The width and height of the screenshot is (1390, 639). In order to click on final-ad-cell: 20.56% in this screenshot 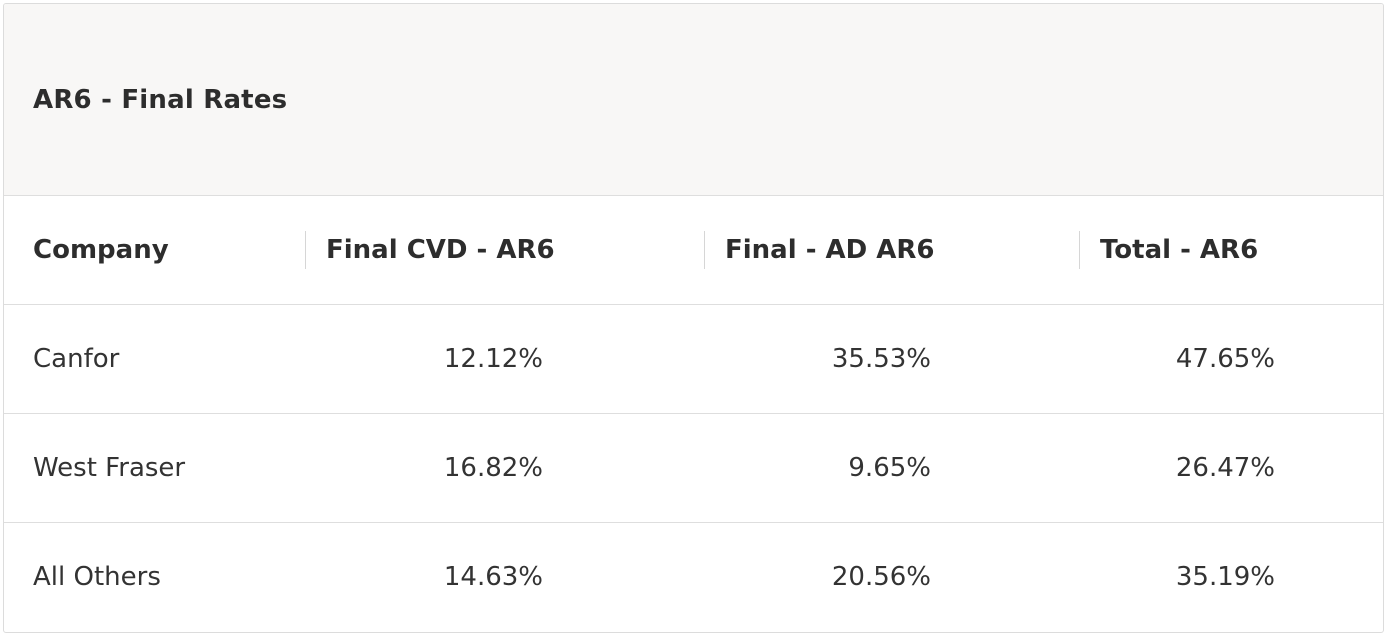, I will do `click(881, 577)`.